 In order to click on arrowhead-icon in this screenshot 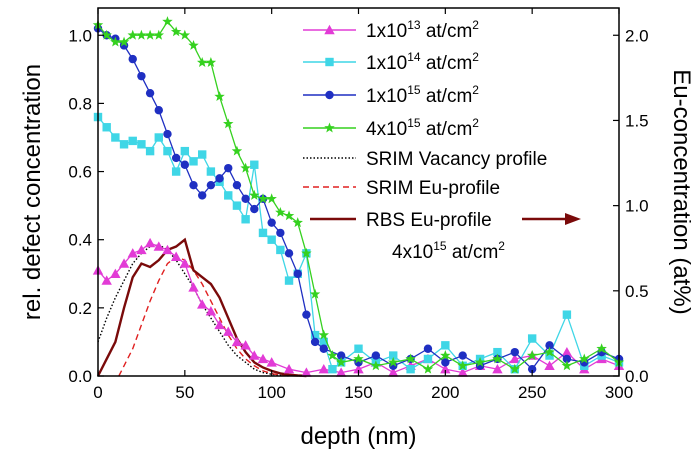, I will do `click(573, 219)`.